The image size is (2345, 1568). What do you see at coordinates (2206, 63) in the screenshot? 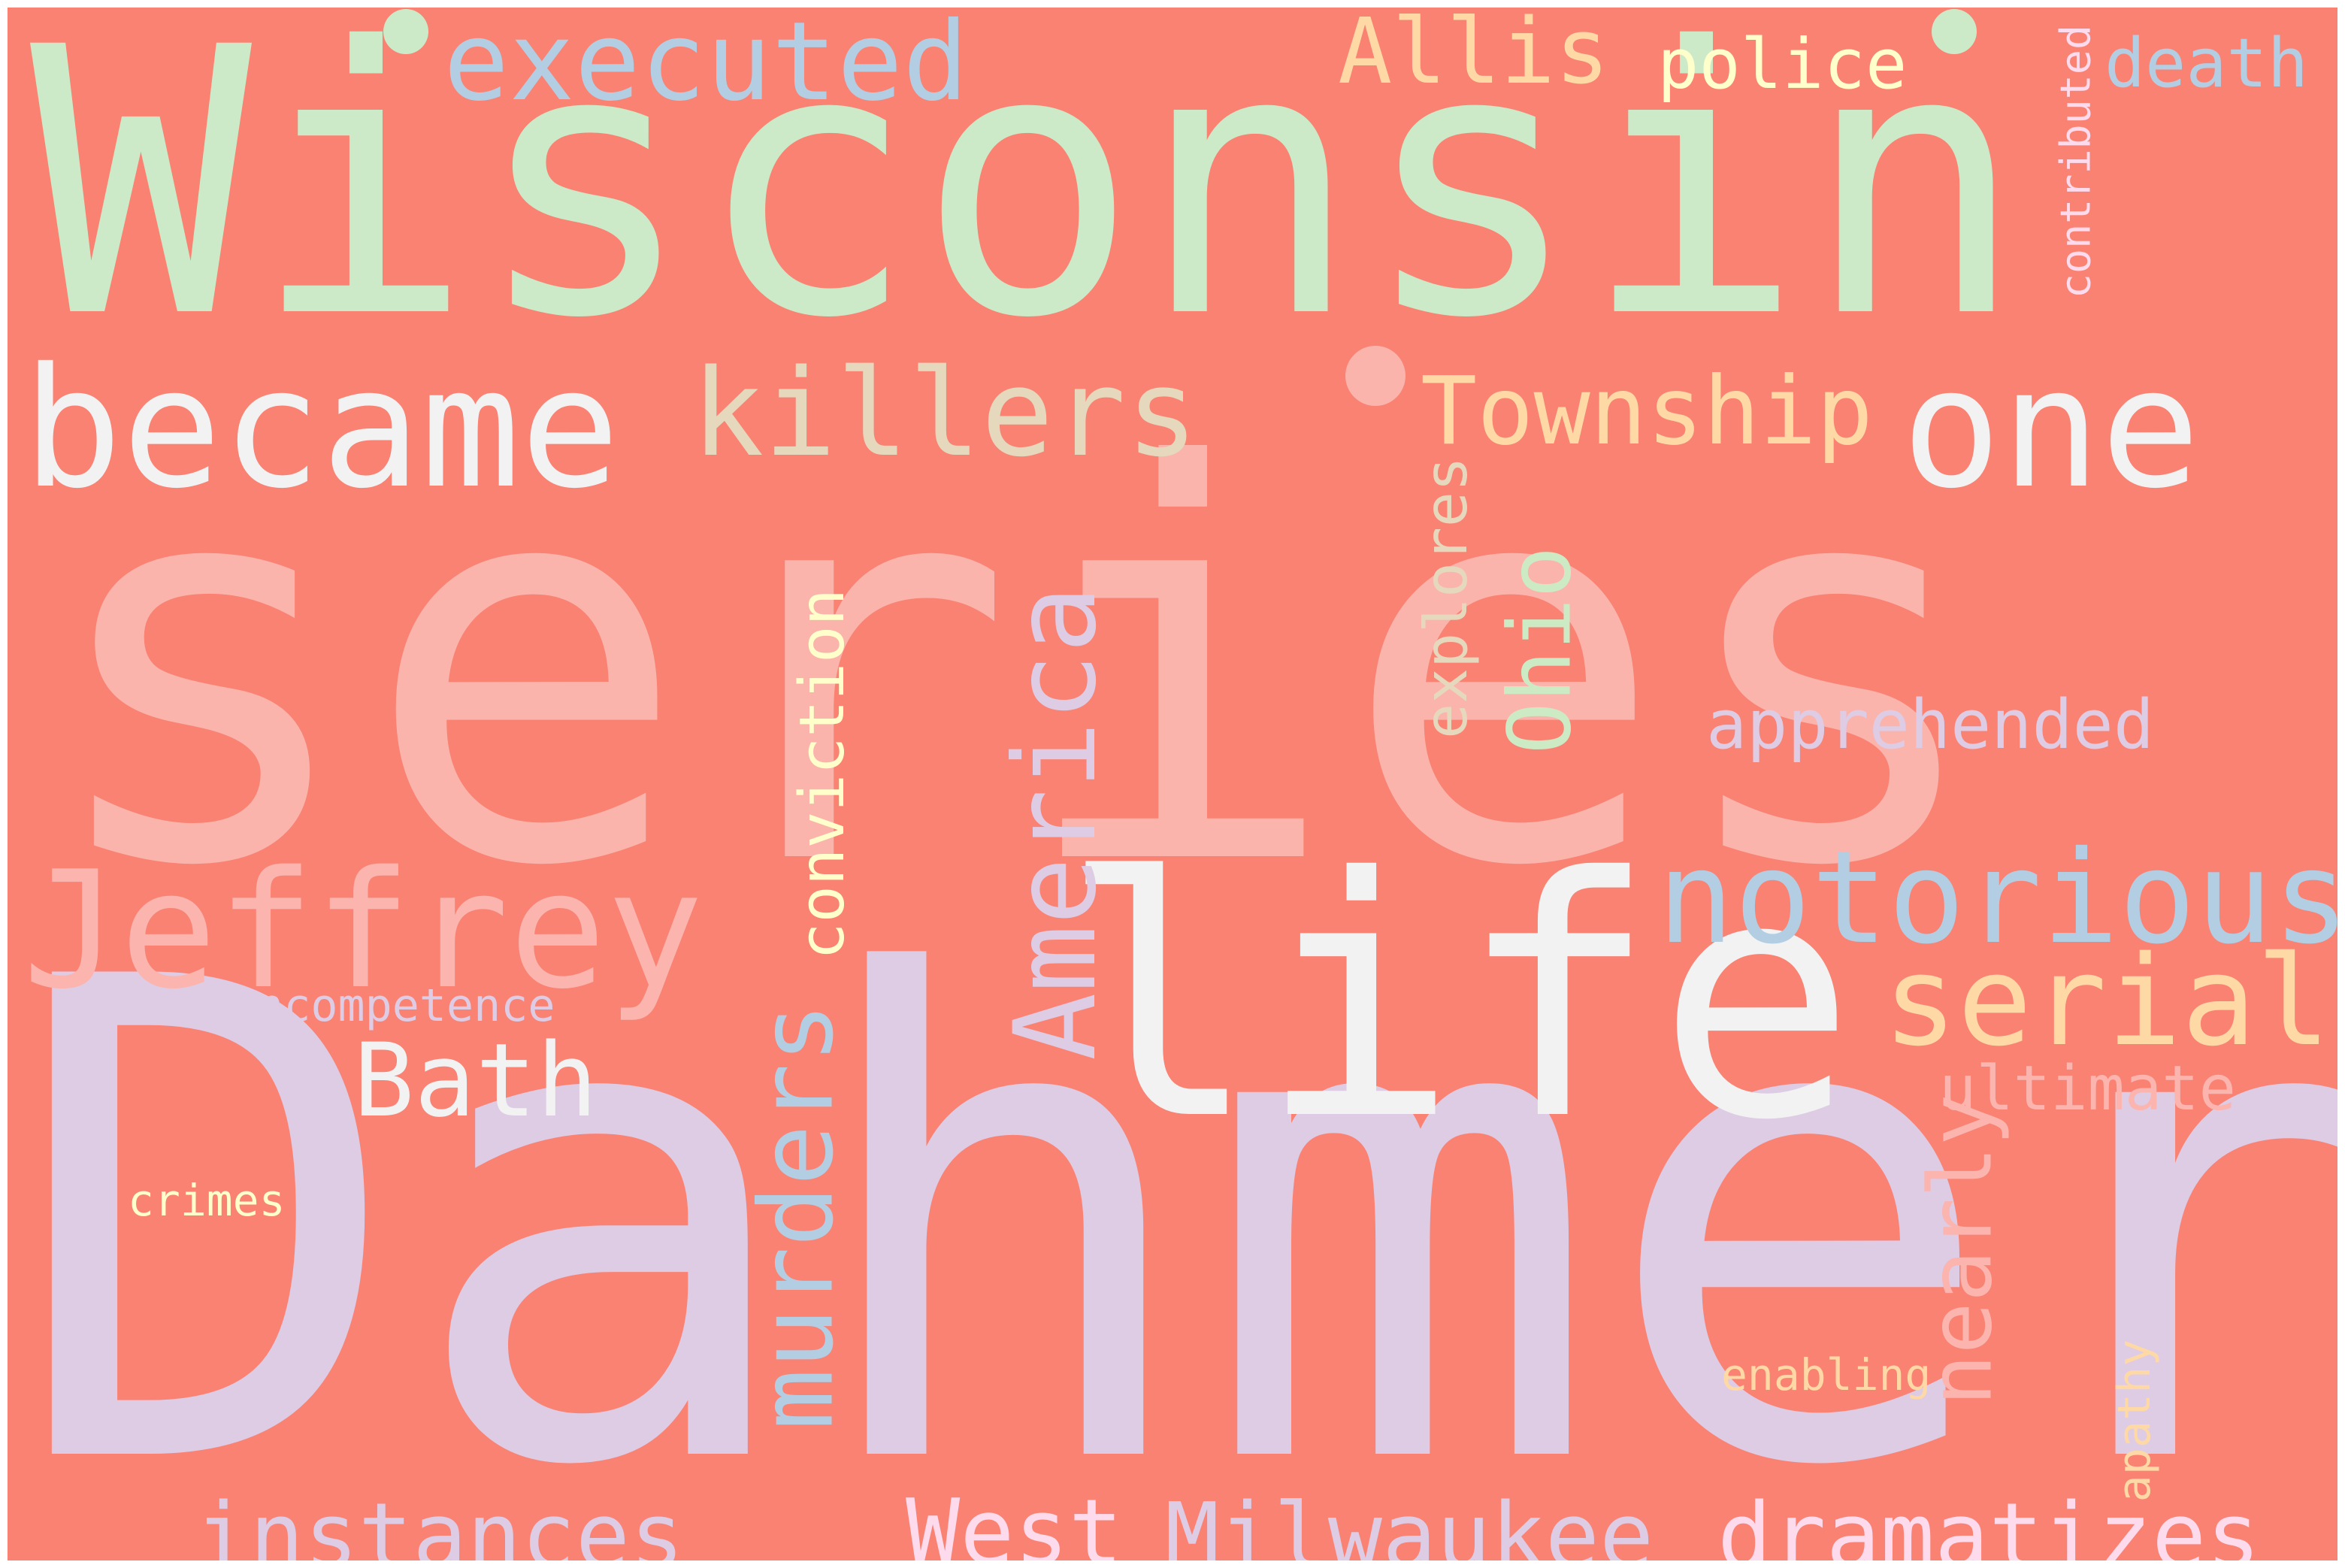
I see `word-death: death` at bounding box center [2206, 63].